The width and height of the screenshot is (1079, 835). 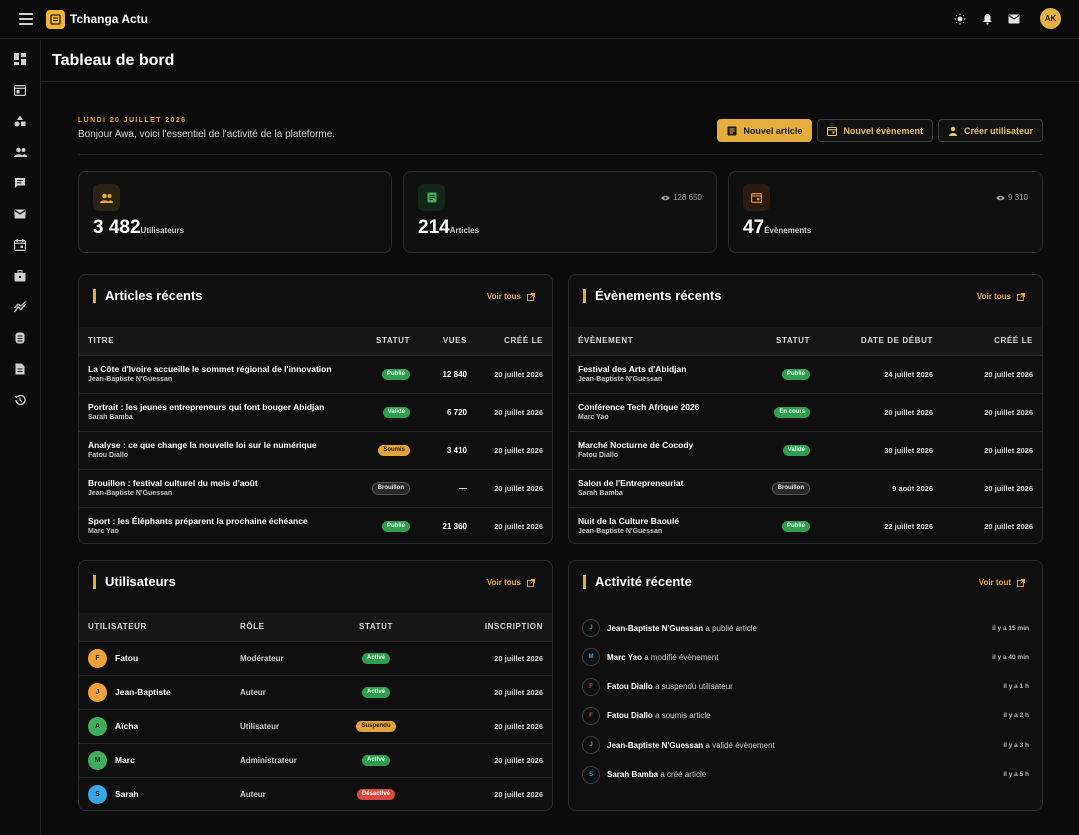 What do you see at coordinates (110, 417) in the screenshot?
I see `article-author: Sarah Bamba` at bounding box center [110, 417].